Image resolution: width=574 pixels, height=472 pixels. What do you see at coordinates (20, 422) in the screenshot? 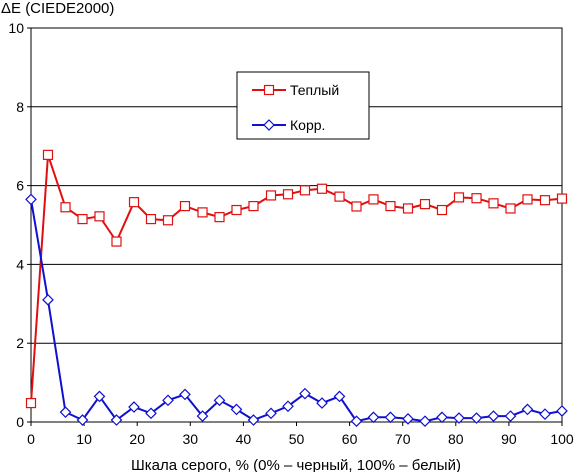
I see `y-tick-label: 0` at bounding box center [20, 422].